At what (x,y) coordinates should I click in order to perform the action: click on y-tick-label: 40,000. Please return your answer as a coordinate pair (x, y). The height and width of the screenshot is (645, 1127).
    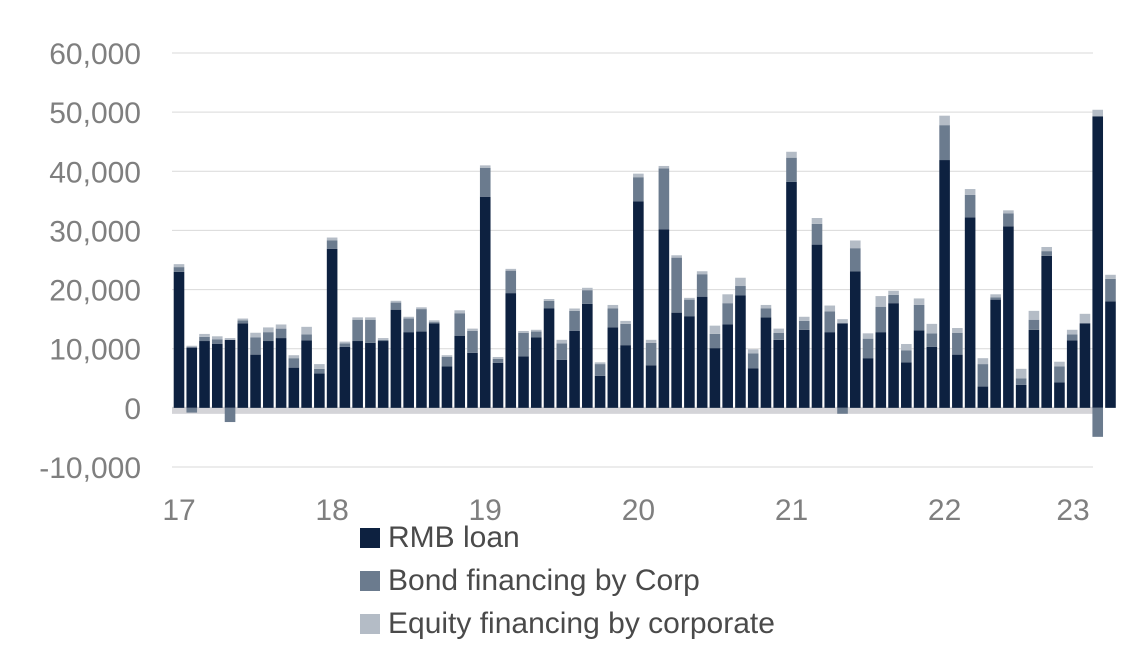
    Looking at the image, I should click on (95, 172).